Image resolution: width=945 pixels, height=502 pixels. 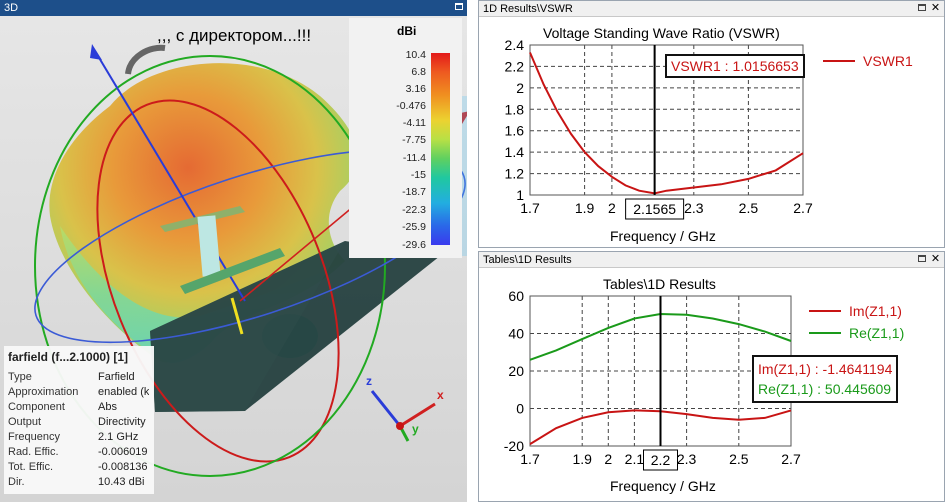 I want to click on y-tick-label: 1, so click(x=520, y=195).